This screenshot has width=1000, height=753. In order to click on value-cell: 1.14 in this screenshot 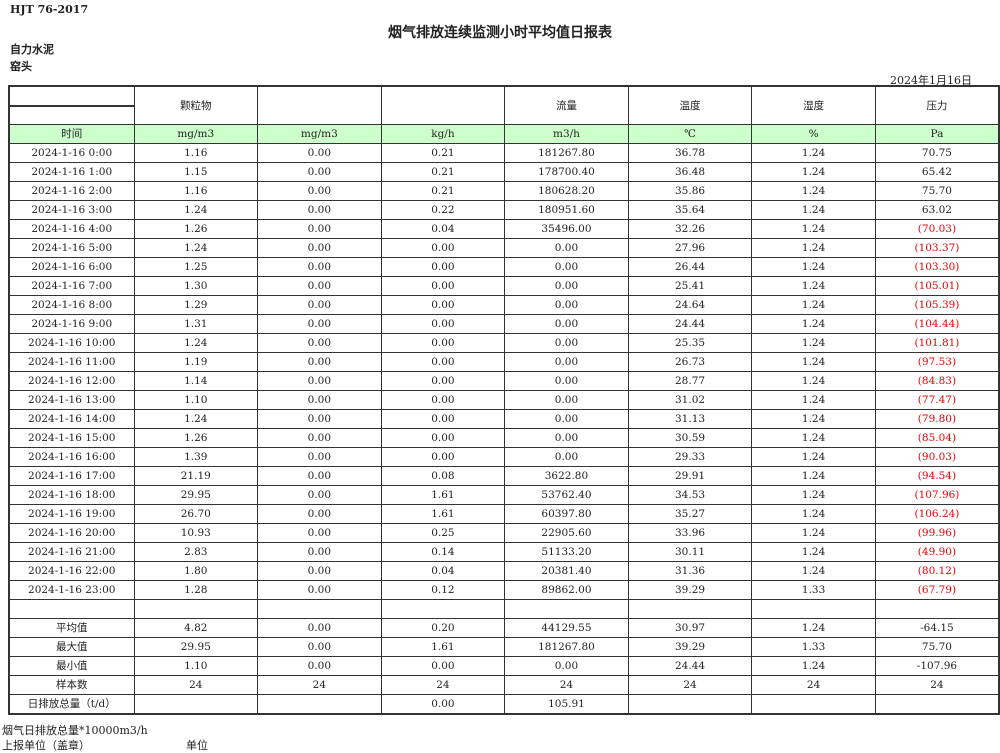, I will do `click(196, 381)`.